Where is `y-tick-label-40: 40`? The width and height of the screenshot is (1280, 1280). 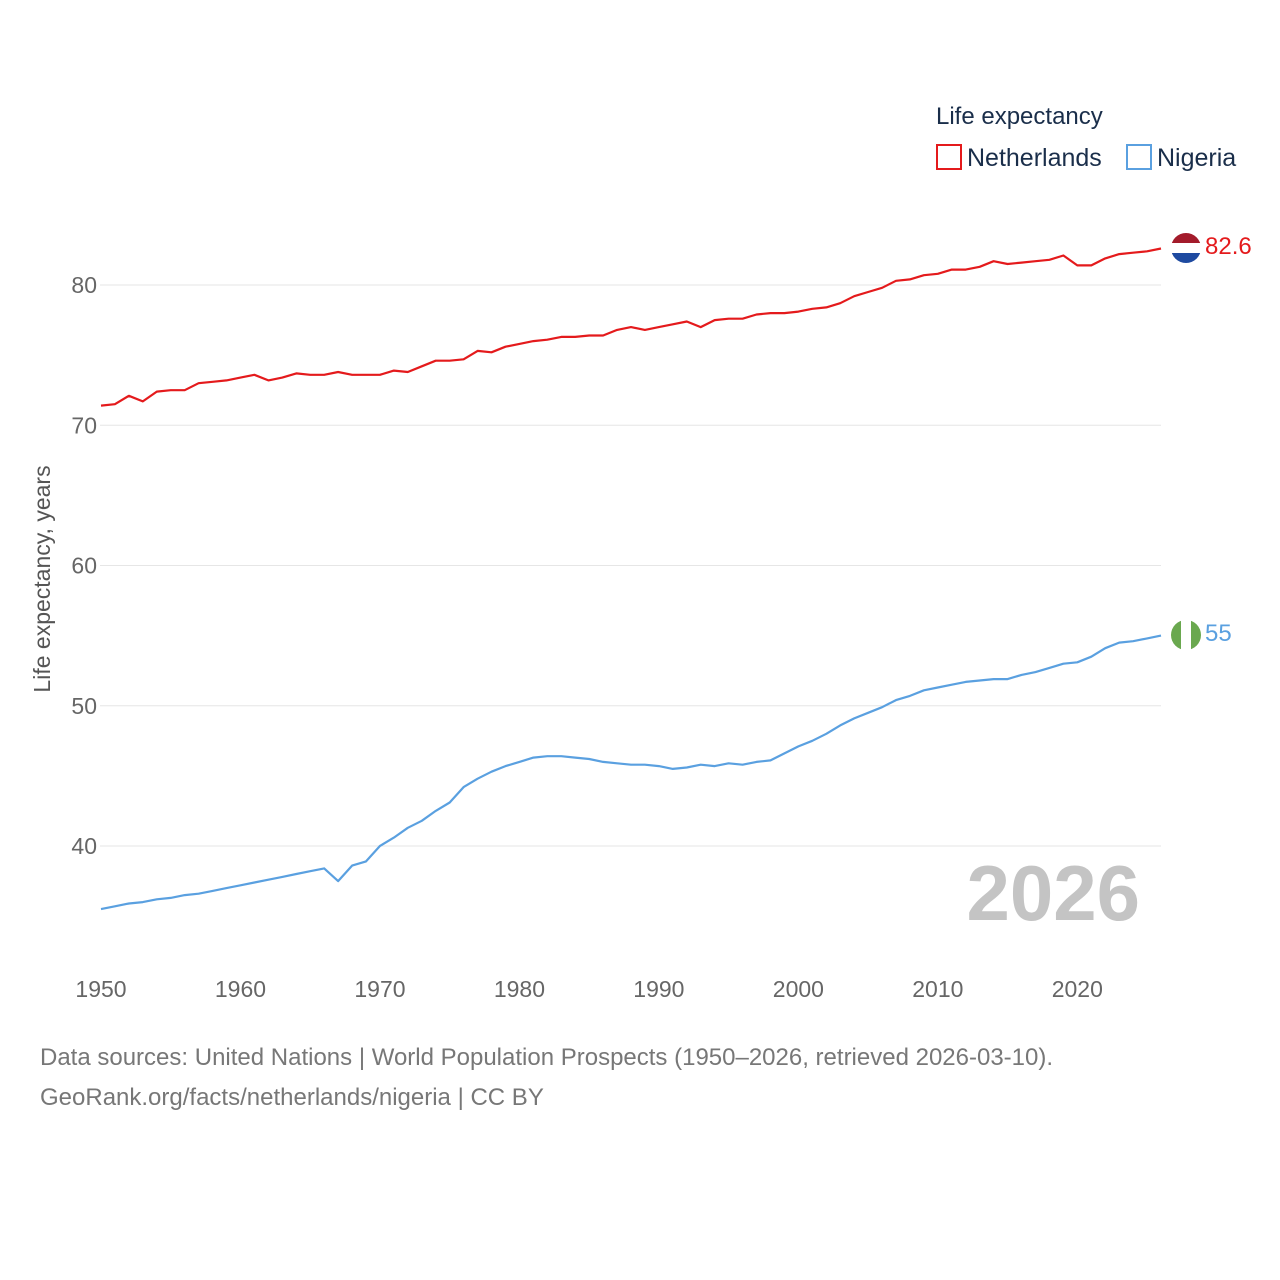 y-tick-label-40: 40 is located at coordinates (84, 846).